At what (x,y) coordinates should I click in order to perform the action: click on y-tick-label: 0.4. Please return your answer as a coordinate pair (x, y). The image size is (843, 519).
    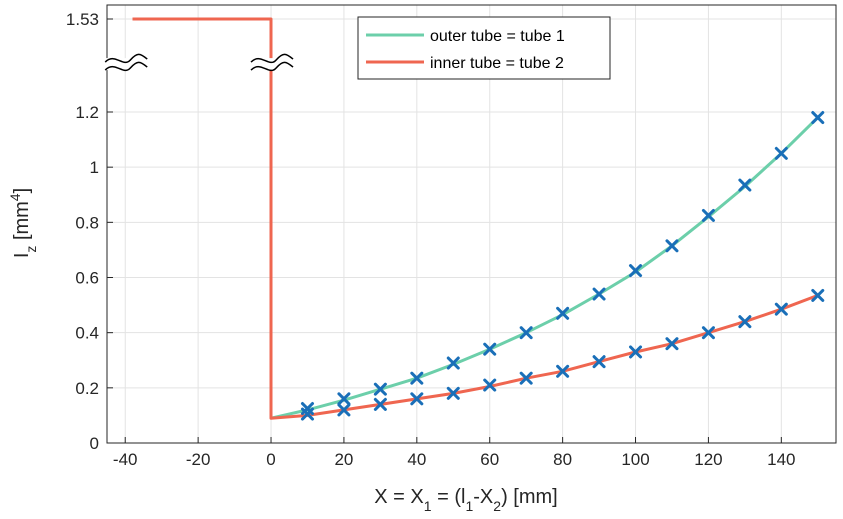
    Looking at the image, I should click on (87, 333).